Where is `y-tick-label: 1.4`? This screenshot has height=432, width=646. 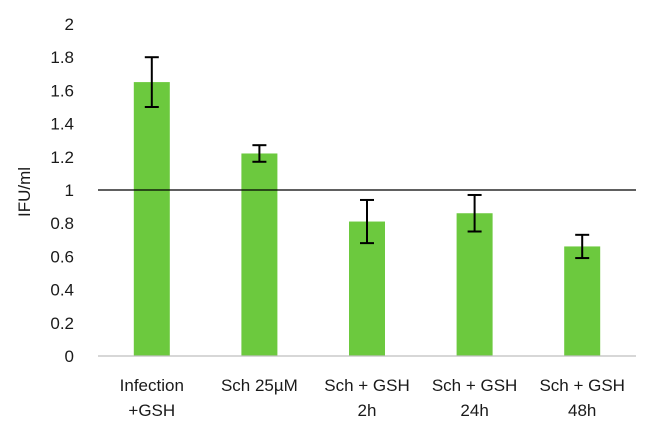
y-tick-label: 1.4 is located at coordinates (62, 124).